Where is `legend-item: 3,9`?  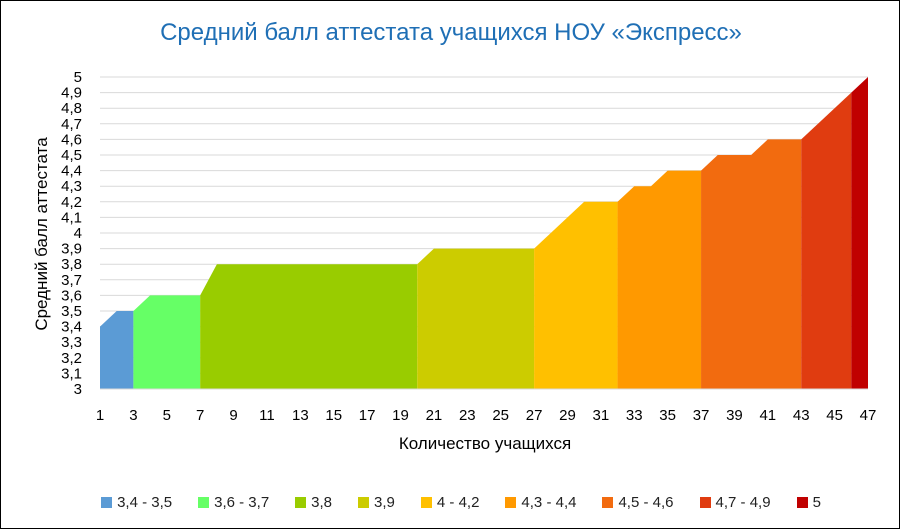 legend-item: 3,9 is located at coordinates (376, 502).